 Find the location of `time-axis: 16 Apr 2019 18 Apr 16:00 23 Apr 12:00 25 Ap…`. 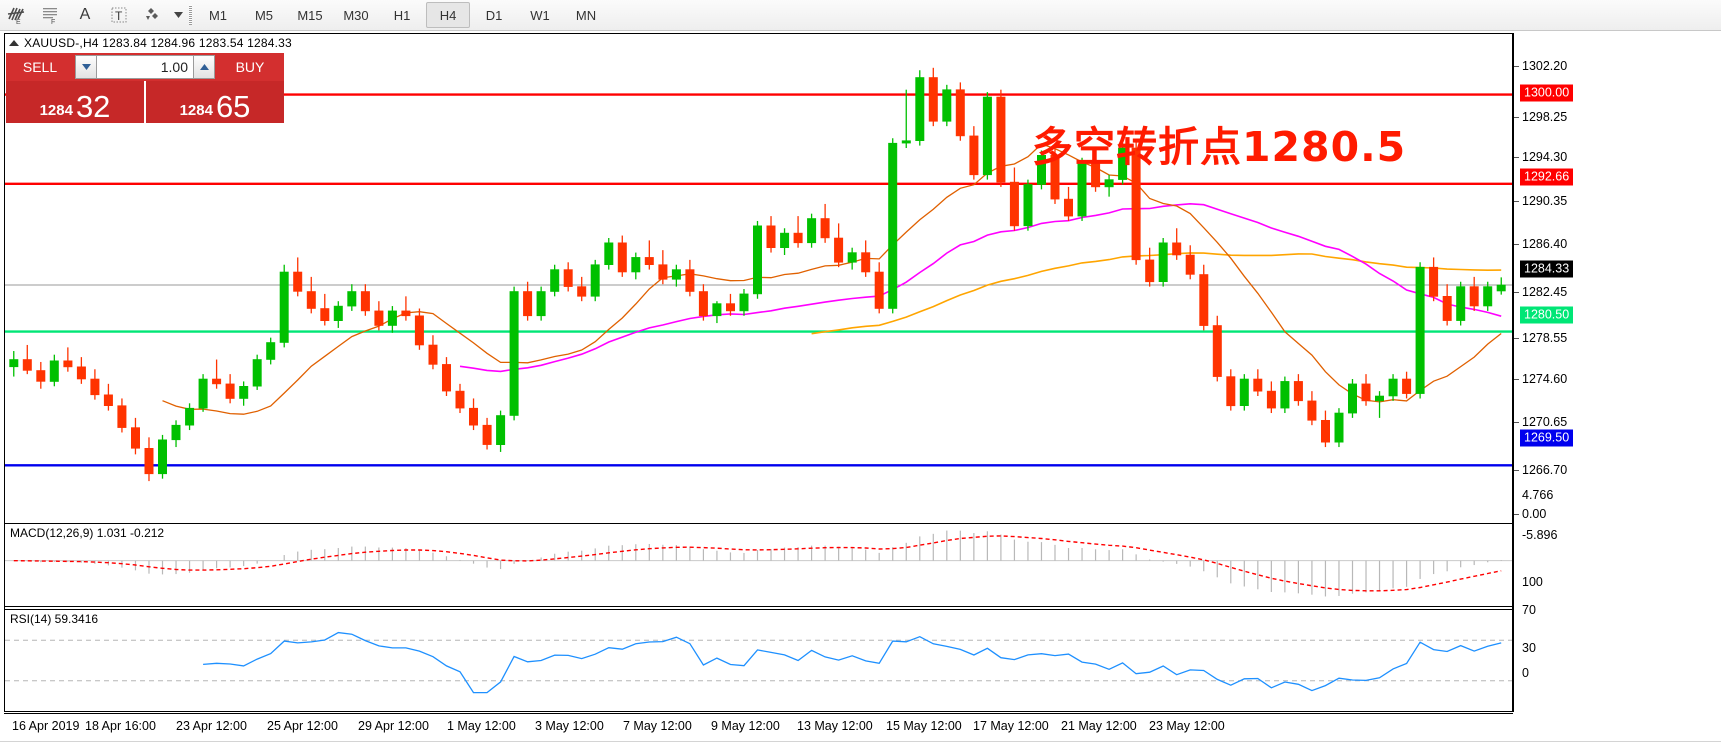

time-axis: 16 Apr 2019 18 Apr 16:00 23 Apr 12:00 25 Ap… is located at coordinates (758, 726).